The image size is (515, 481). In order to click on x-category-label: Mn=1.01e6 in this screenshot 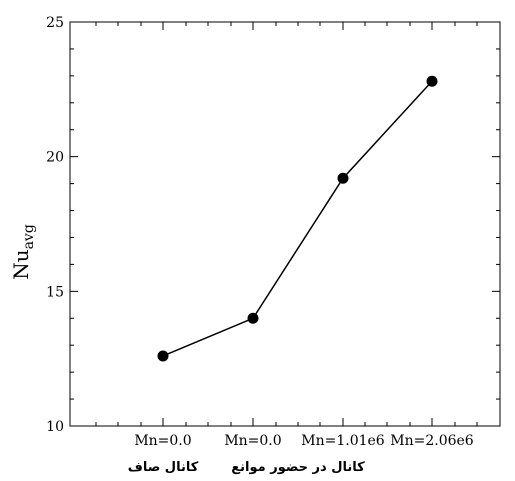, I will do `click(343, 441)`.